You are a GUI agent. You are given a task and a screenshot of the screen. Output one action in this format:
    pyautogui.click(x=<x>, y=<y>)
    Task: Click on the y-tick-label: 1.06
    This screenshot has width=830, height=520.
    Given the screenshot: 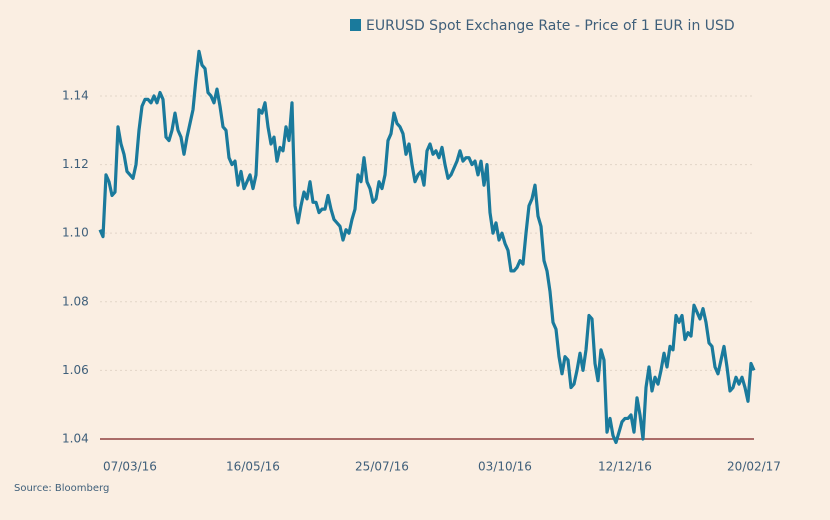 What is the action you would take?
    pyautogui.click(x=75, y=370)
    